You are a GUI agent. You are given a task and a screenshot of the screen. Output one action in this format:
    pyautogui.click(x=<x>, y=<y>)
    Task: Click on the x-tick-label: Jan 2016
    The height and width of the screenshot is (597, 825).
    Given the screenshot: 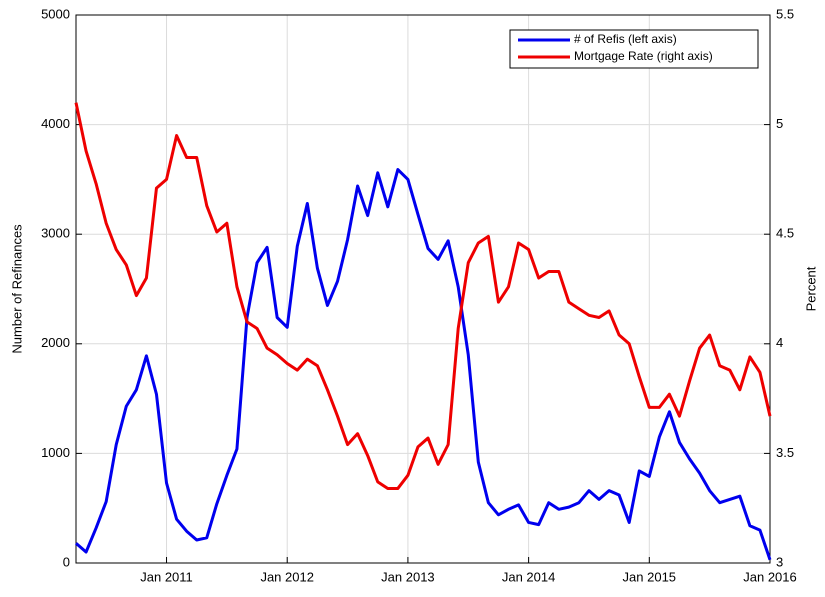 What is the action you would take?
    pyautogui.click(x=770, y=576)
    